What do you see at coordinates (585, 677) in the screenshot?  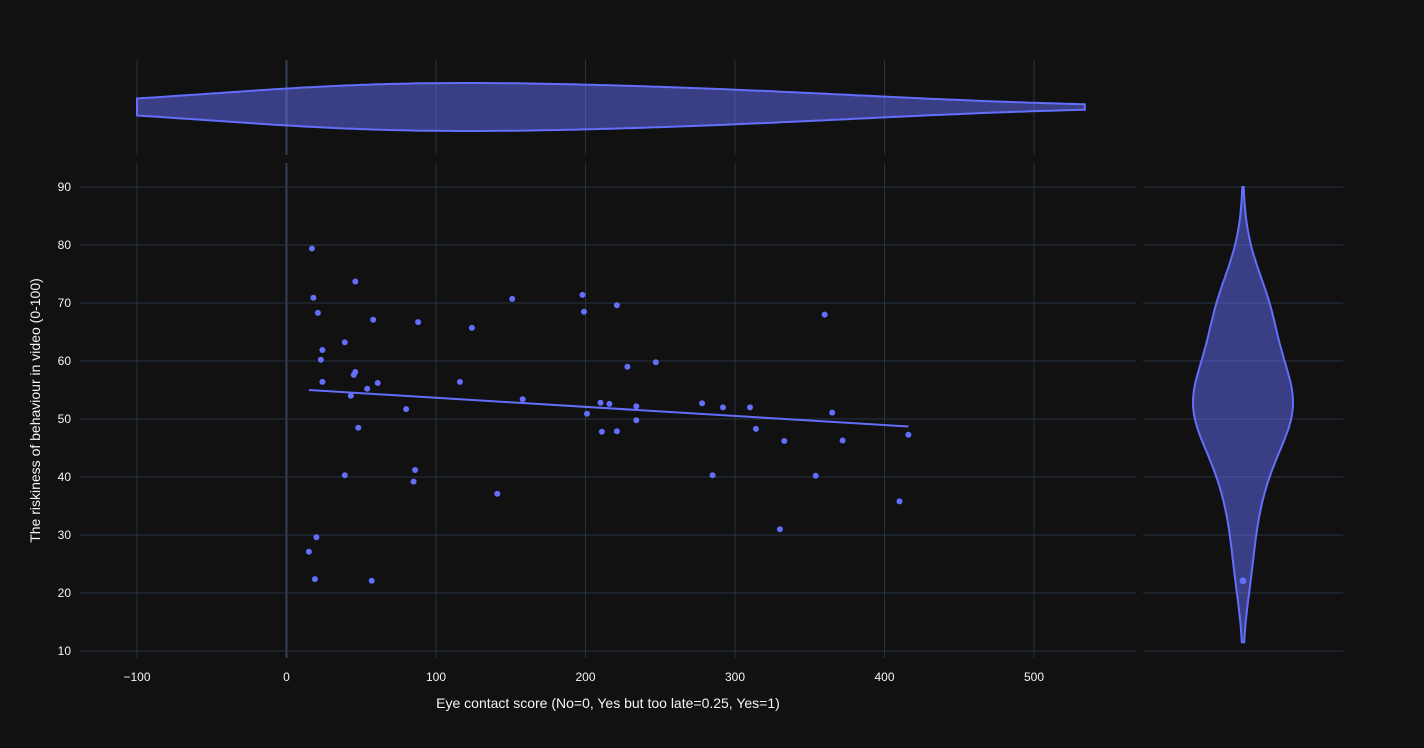 I see `x-tick-label: 200` at bounding box center [585, 677].